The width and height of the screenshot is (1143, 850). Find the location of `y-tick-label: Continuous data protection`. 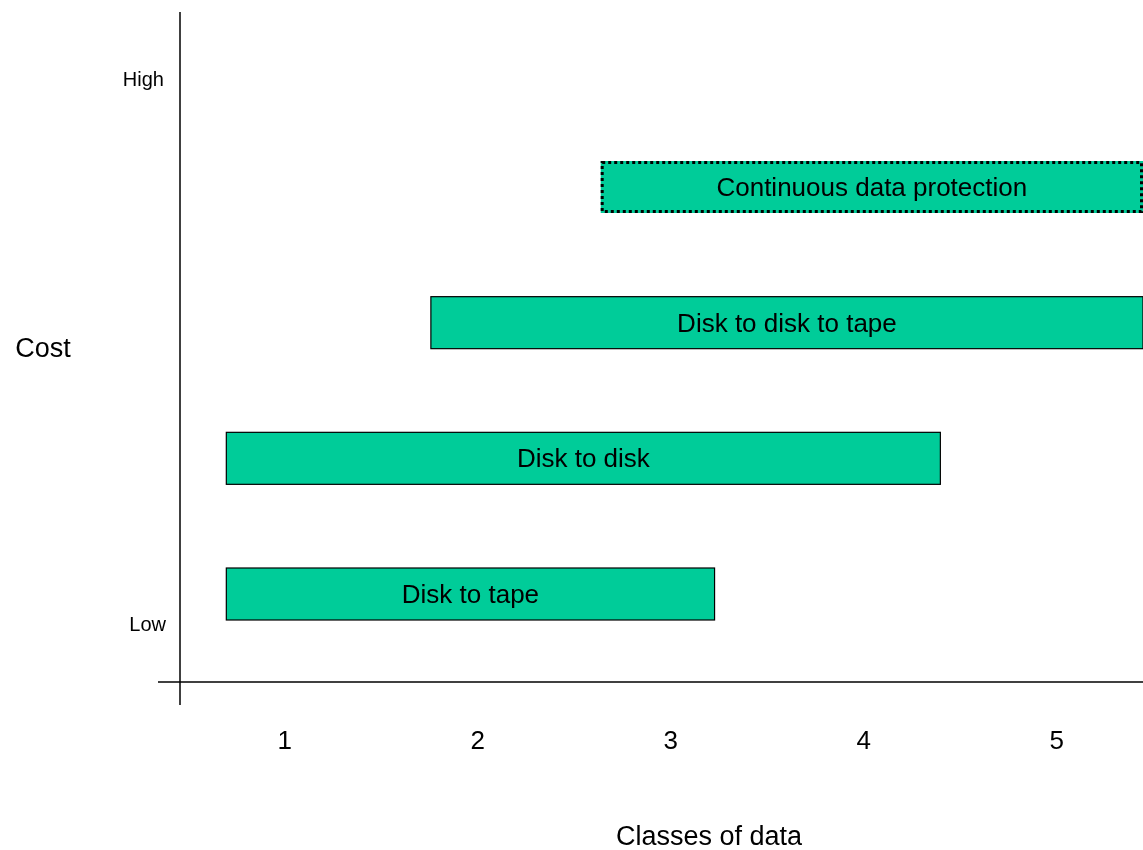

y-tick-label: Continuous data protection is located at coordinates (872, 187).